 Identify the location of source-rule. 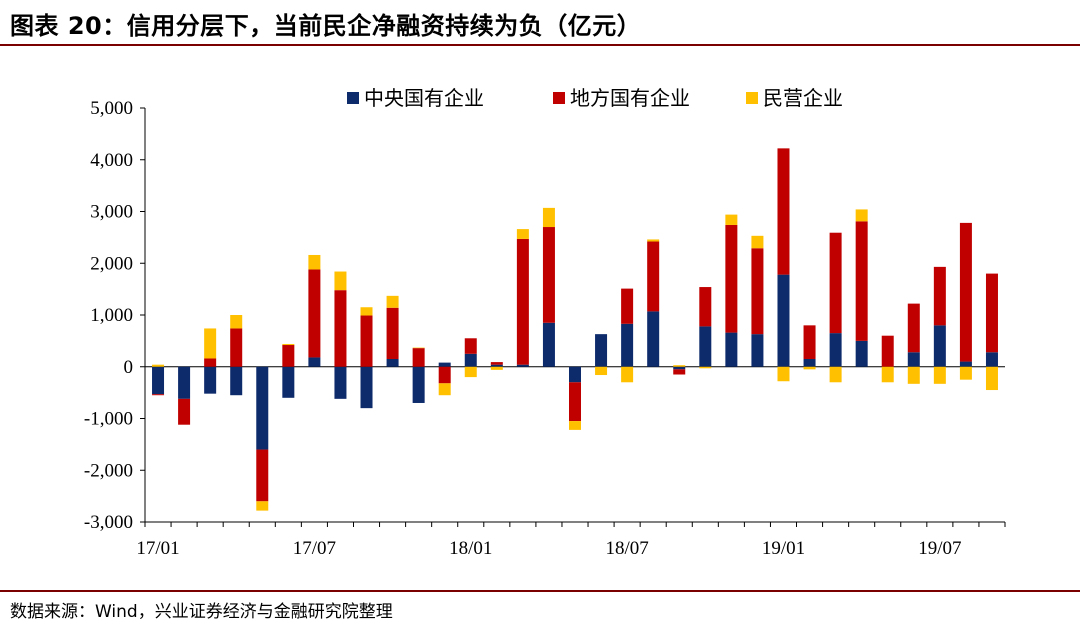
(540, 591).